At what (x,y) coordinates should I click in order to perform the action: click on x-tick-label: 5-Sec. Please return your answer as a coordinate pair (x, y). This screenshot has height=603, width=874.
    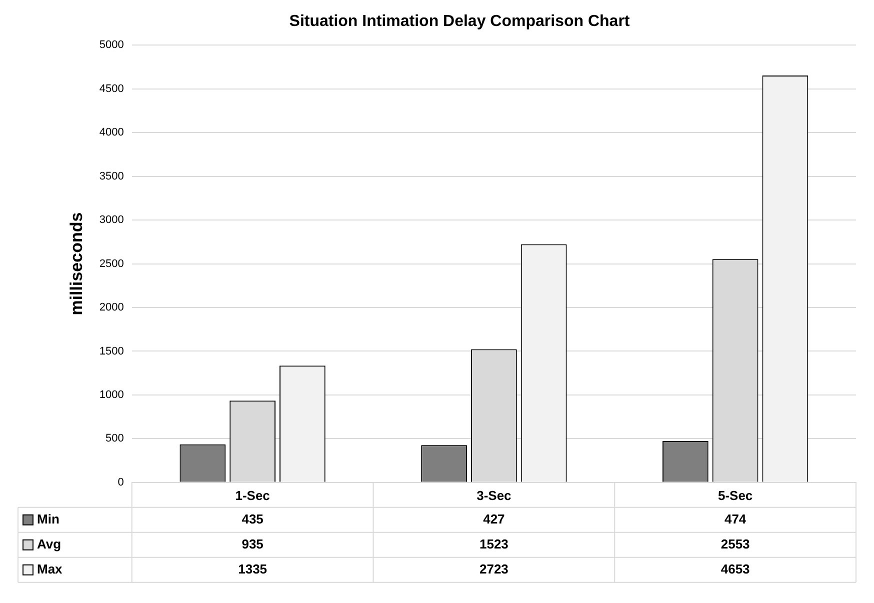
    Looking at the image, I should click on (735, 495).